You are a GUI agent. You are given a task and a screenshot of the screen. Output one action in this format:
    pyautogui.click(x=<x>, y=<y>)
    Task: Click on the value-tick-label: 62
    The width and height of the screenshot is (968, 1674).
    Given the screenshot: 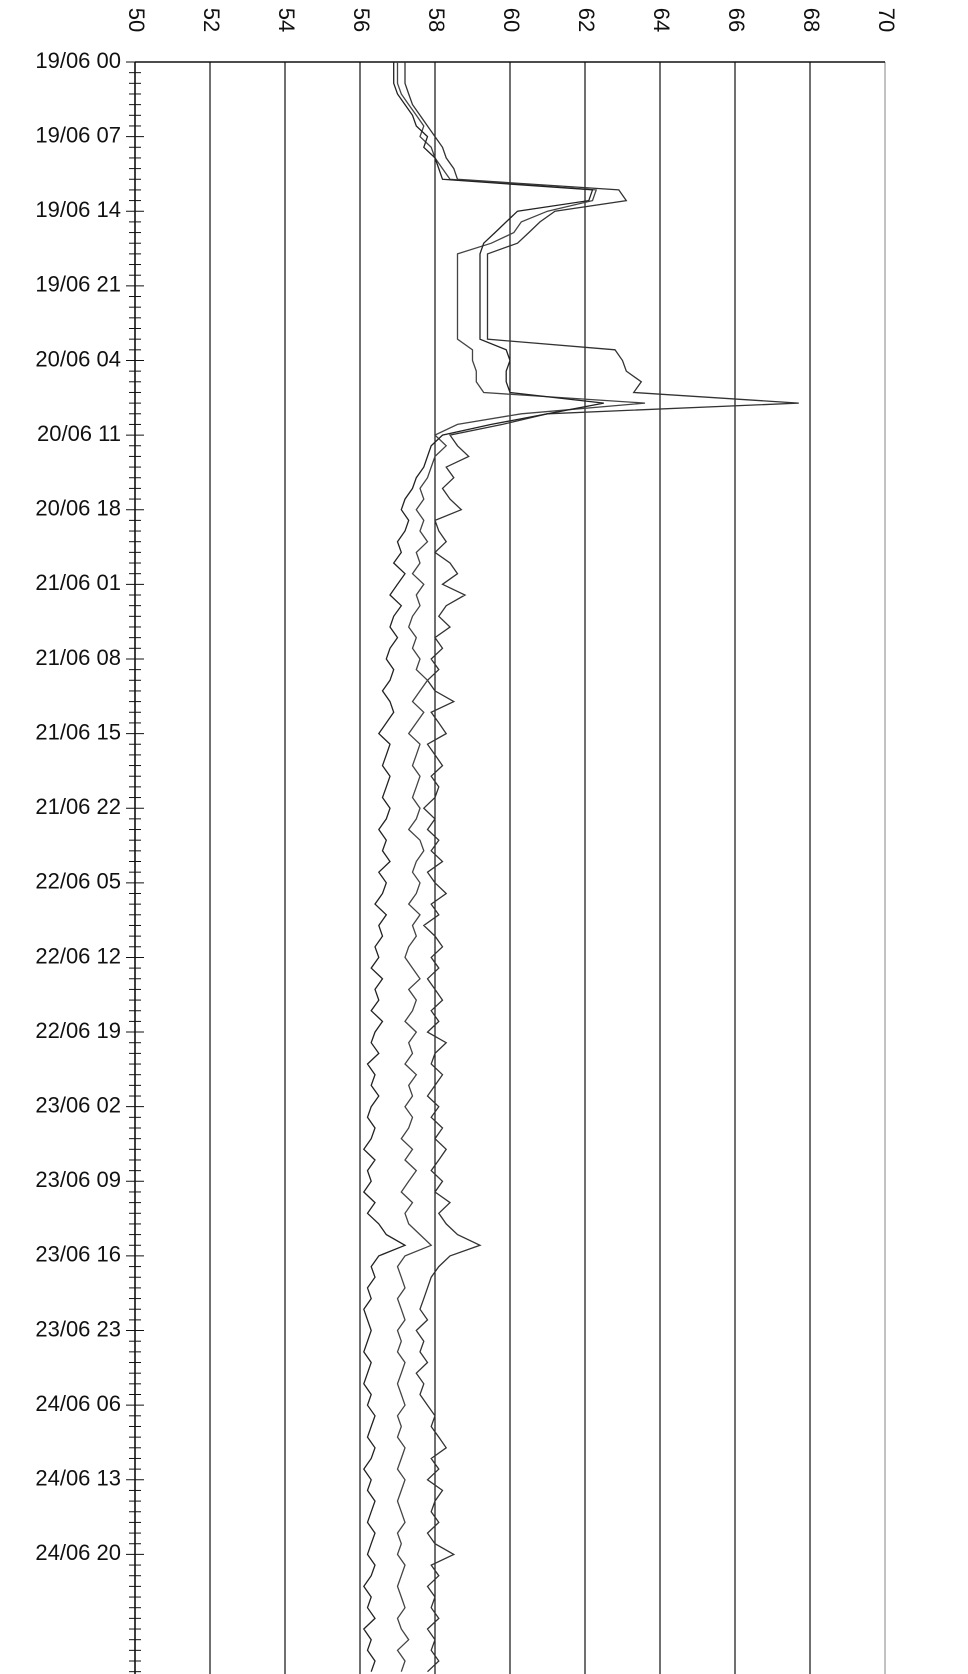 What is the action you would take?
    pyautogui.click(x=586, y=20)
    